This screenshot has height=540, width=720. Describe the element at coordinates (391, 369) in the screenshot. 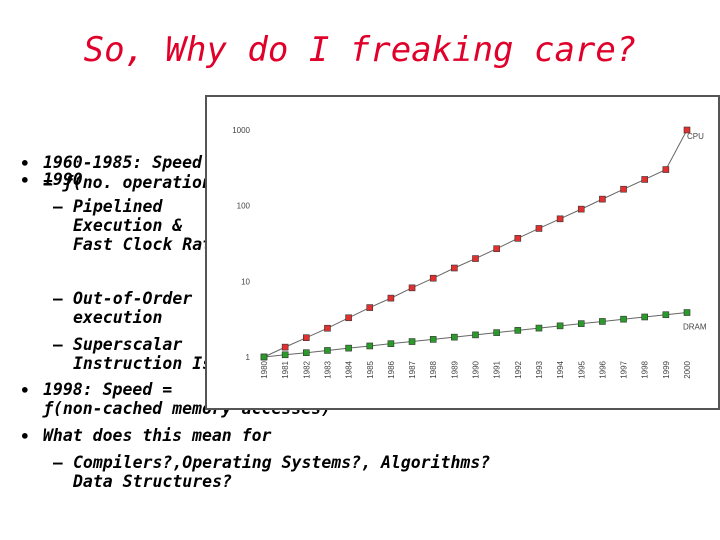

I see `x-tick-label: 1986` at that location.